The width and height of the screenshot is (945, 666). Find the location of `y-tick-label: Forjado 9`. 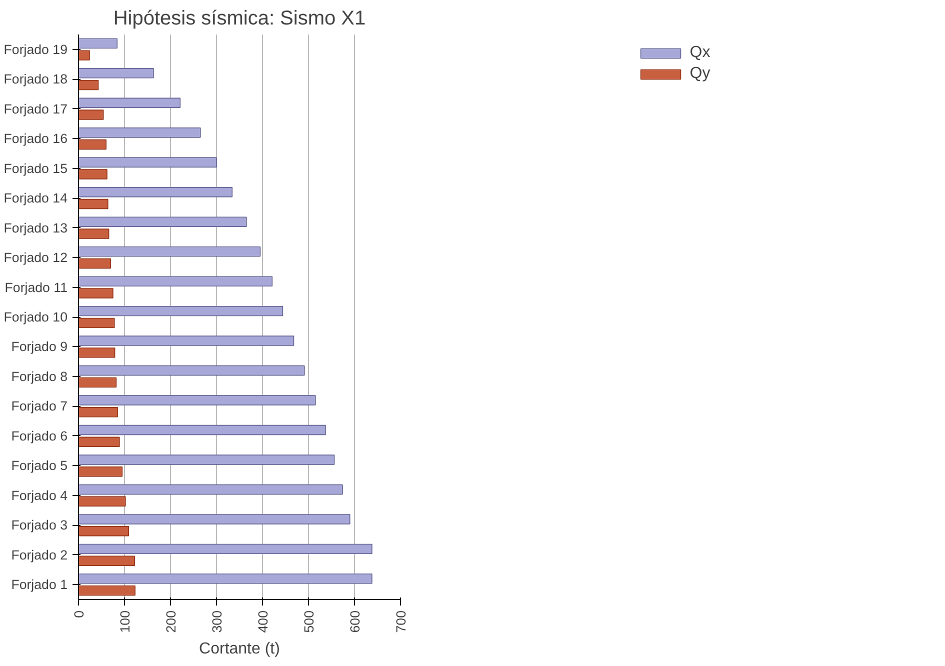

y-tick-label: Forjado 9 is located at coordinates (39, 346).